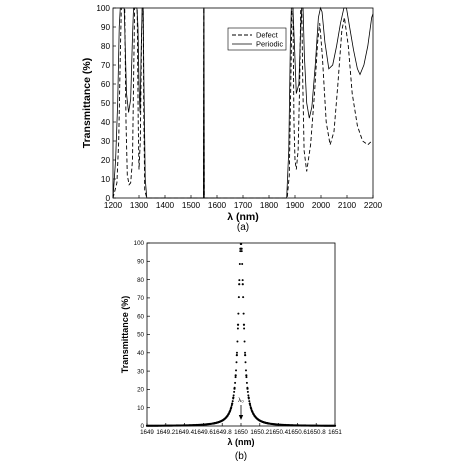 This screenshot has width=474, height=466. What do you see at coordinates (140, 316) in the screenshot?
I see `chart-b-y-tick-label: 60` at bounding box center [140, 316].